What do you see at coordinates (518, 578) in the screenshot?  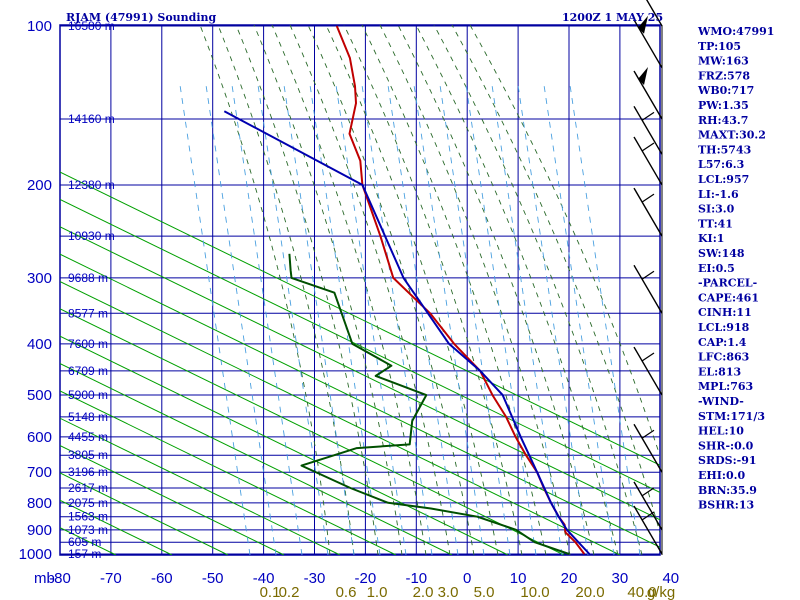 I see `temperature-tick-label: 10` at bounding box center [518, 578].